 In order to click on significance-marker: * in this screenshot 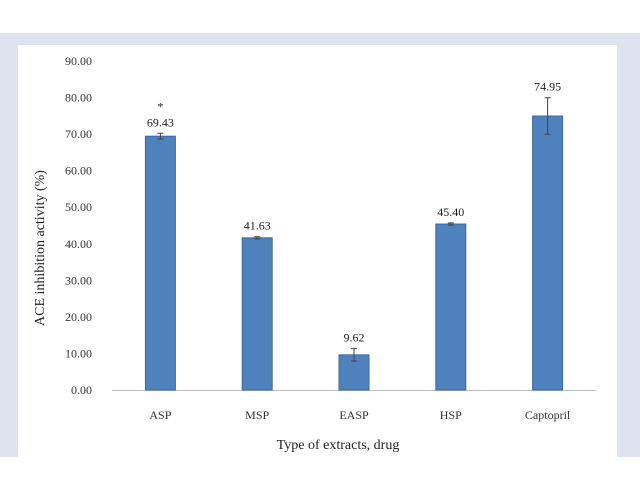, I will do `click(160, 106)`.